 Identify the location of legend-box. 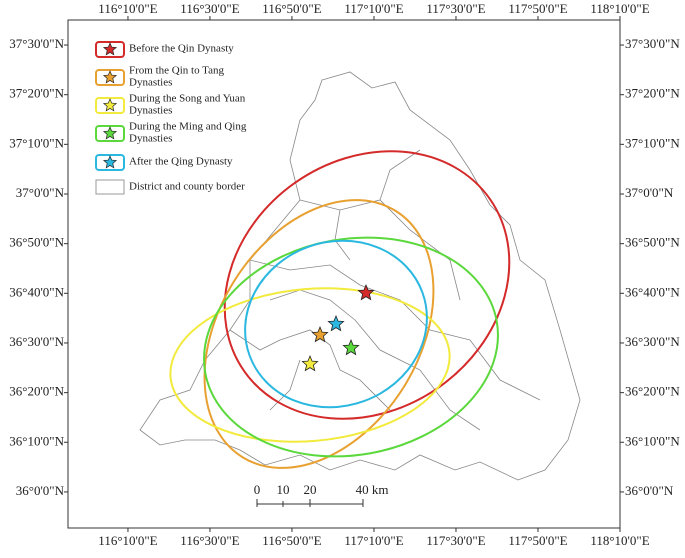
(171, 118).